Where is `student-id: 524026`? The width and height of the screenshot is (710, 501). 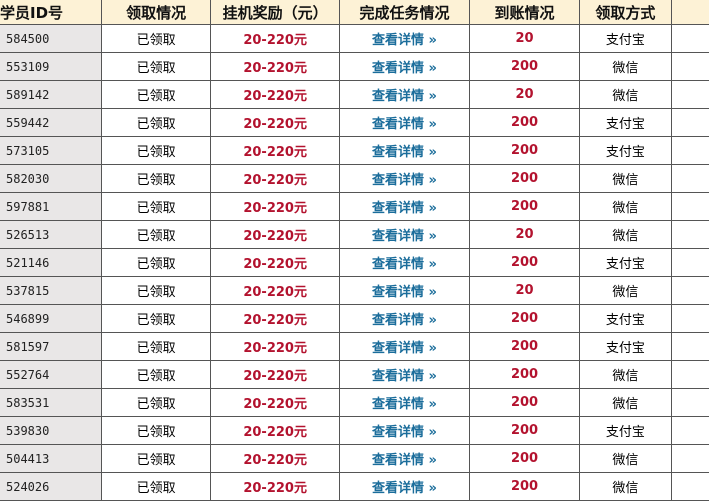 student-id: 524026 is located at coordinates (51, 486).